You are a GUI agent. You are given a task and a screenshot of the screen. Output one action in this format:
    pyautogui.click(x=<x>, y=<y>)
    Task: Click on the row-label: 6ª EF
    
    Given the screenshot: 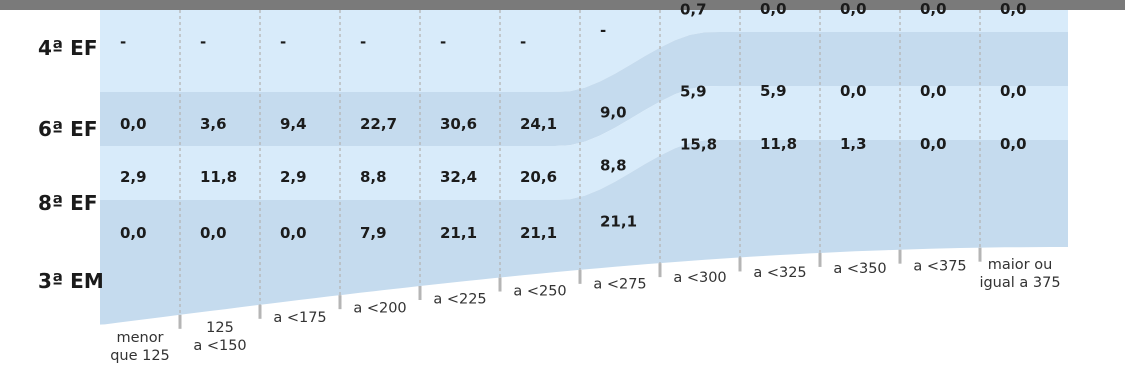 What is the action you would take?
    pyautogui.click(x=67, y=129)
    